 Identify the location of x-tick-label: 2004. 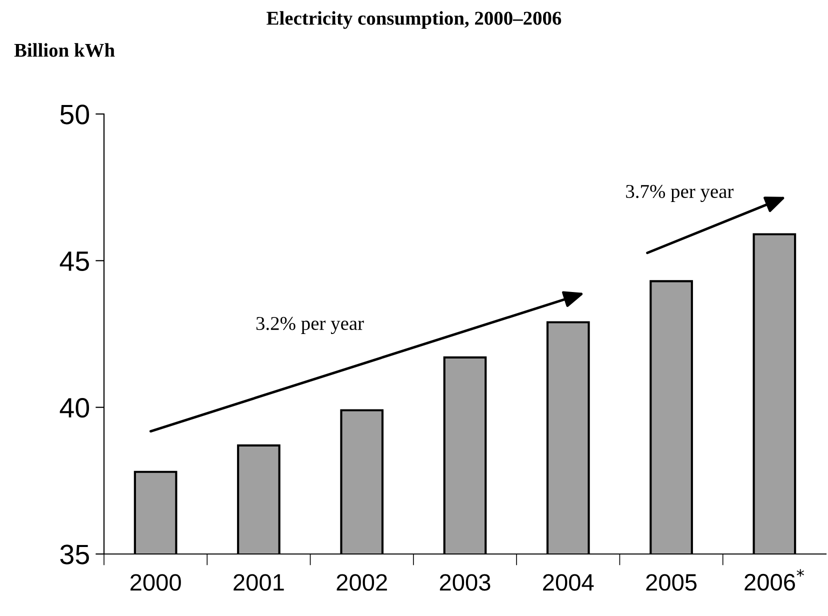
(568, 582).